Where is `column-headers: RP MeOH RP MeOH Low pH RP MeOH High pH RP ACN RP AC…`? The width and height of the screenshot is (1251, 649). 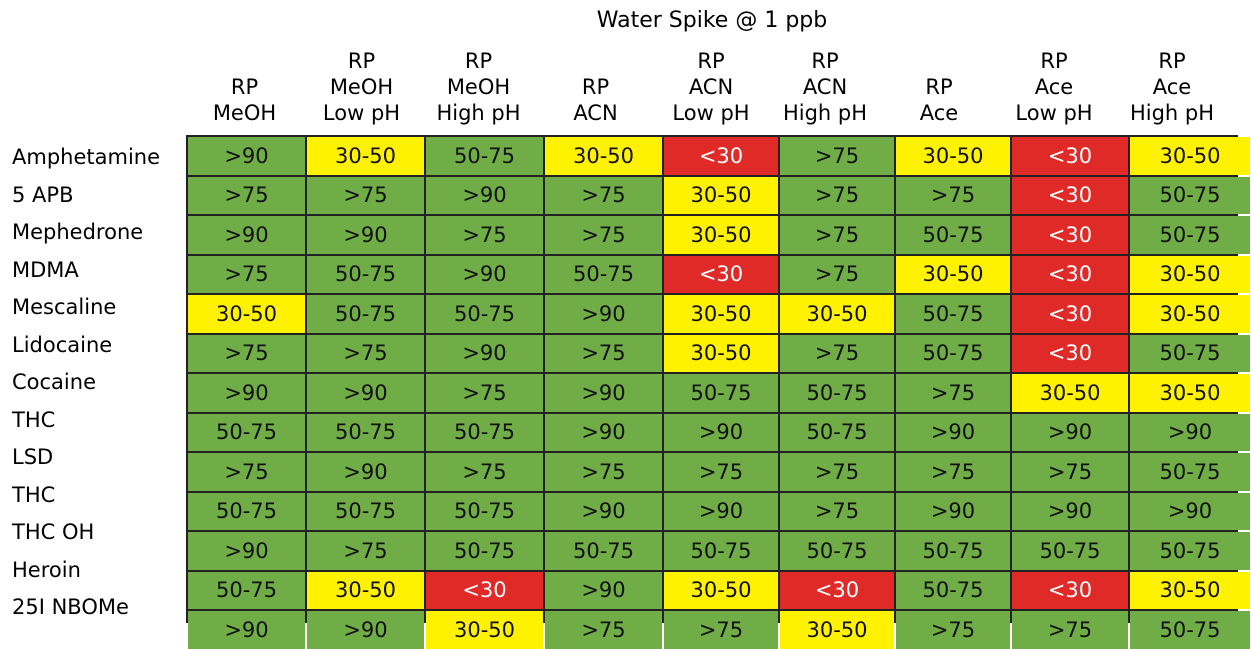 column-headers: RP MeOH RP MeOH Low pH RP MeOH High pH RP ACN RP AC… is located at coordinates (712, 85).